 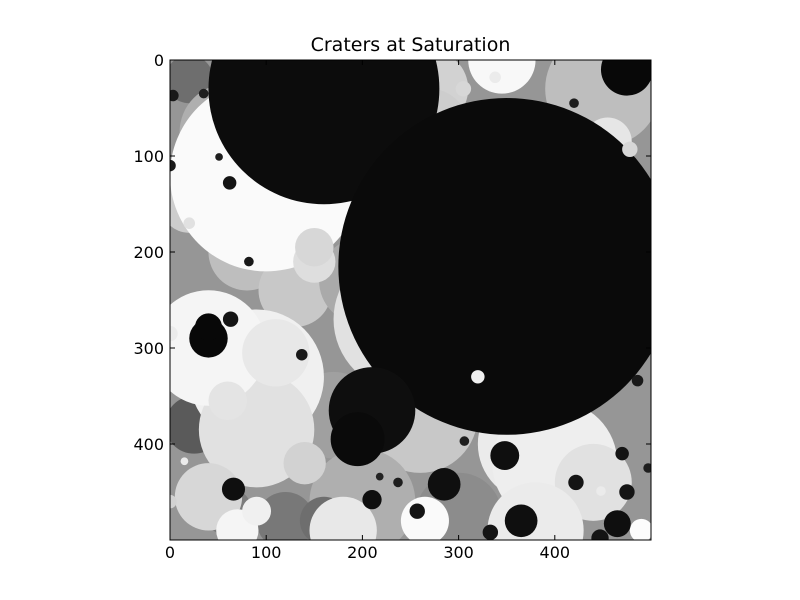 I want to click on chart-title: Craters at Saturation, so click(x=410, y=45).